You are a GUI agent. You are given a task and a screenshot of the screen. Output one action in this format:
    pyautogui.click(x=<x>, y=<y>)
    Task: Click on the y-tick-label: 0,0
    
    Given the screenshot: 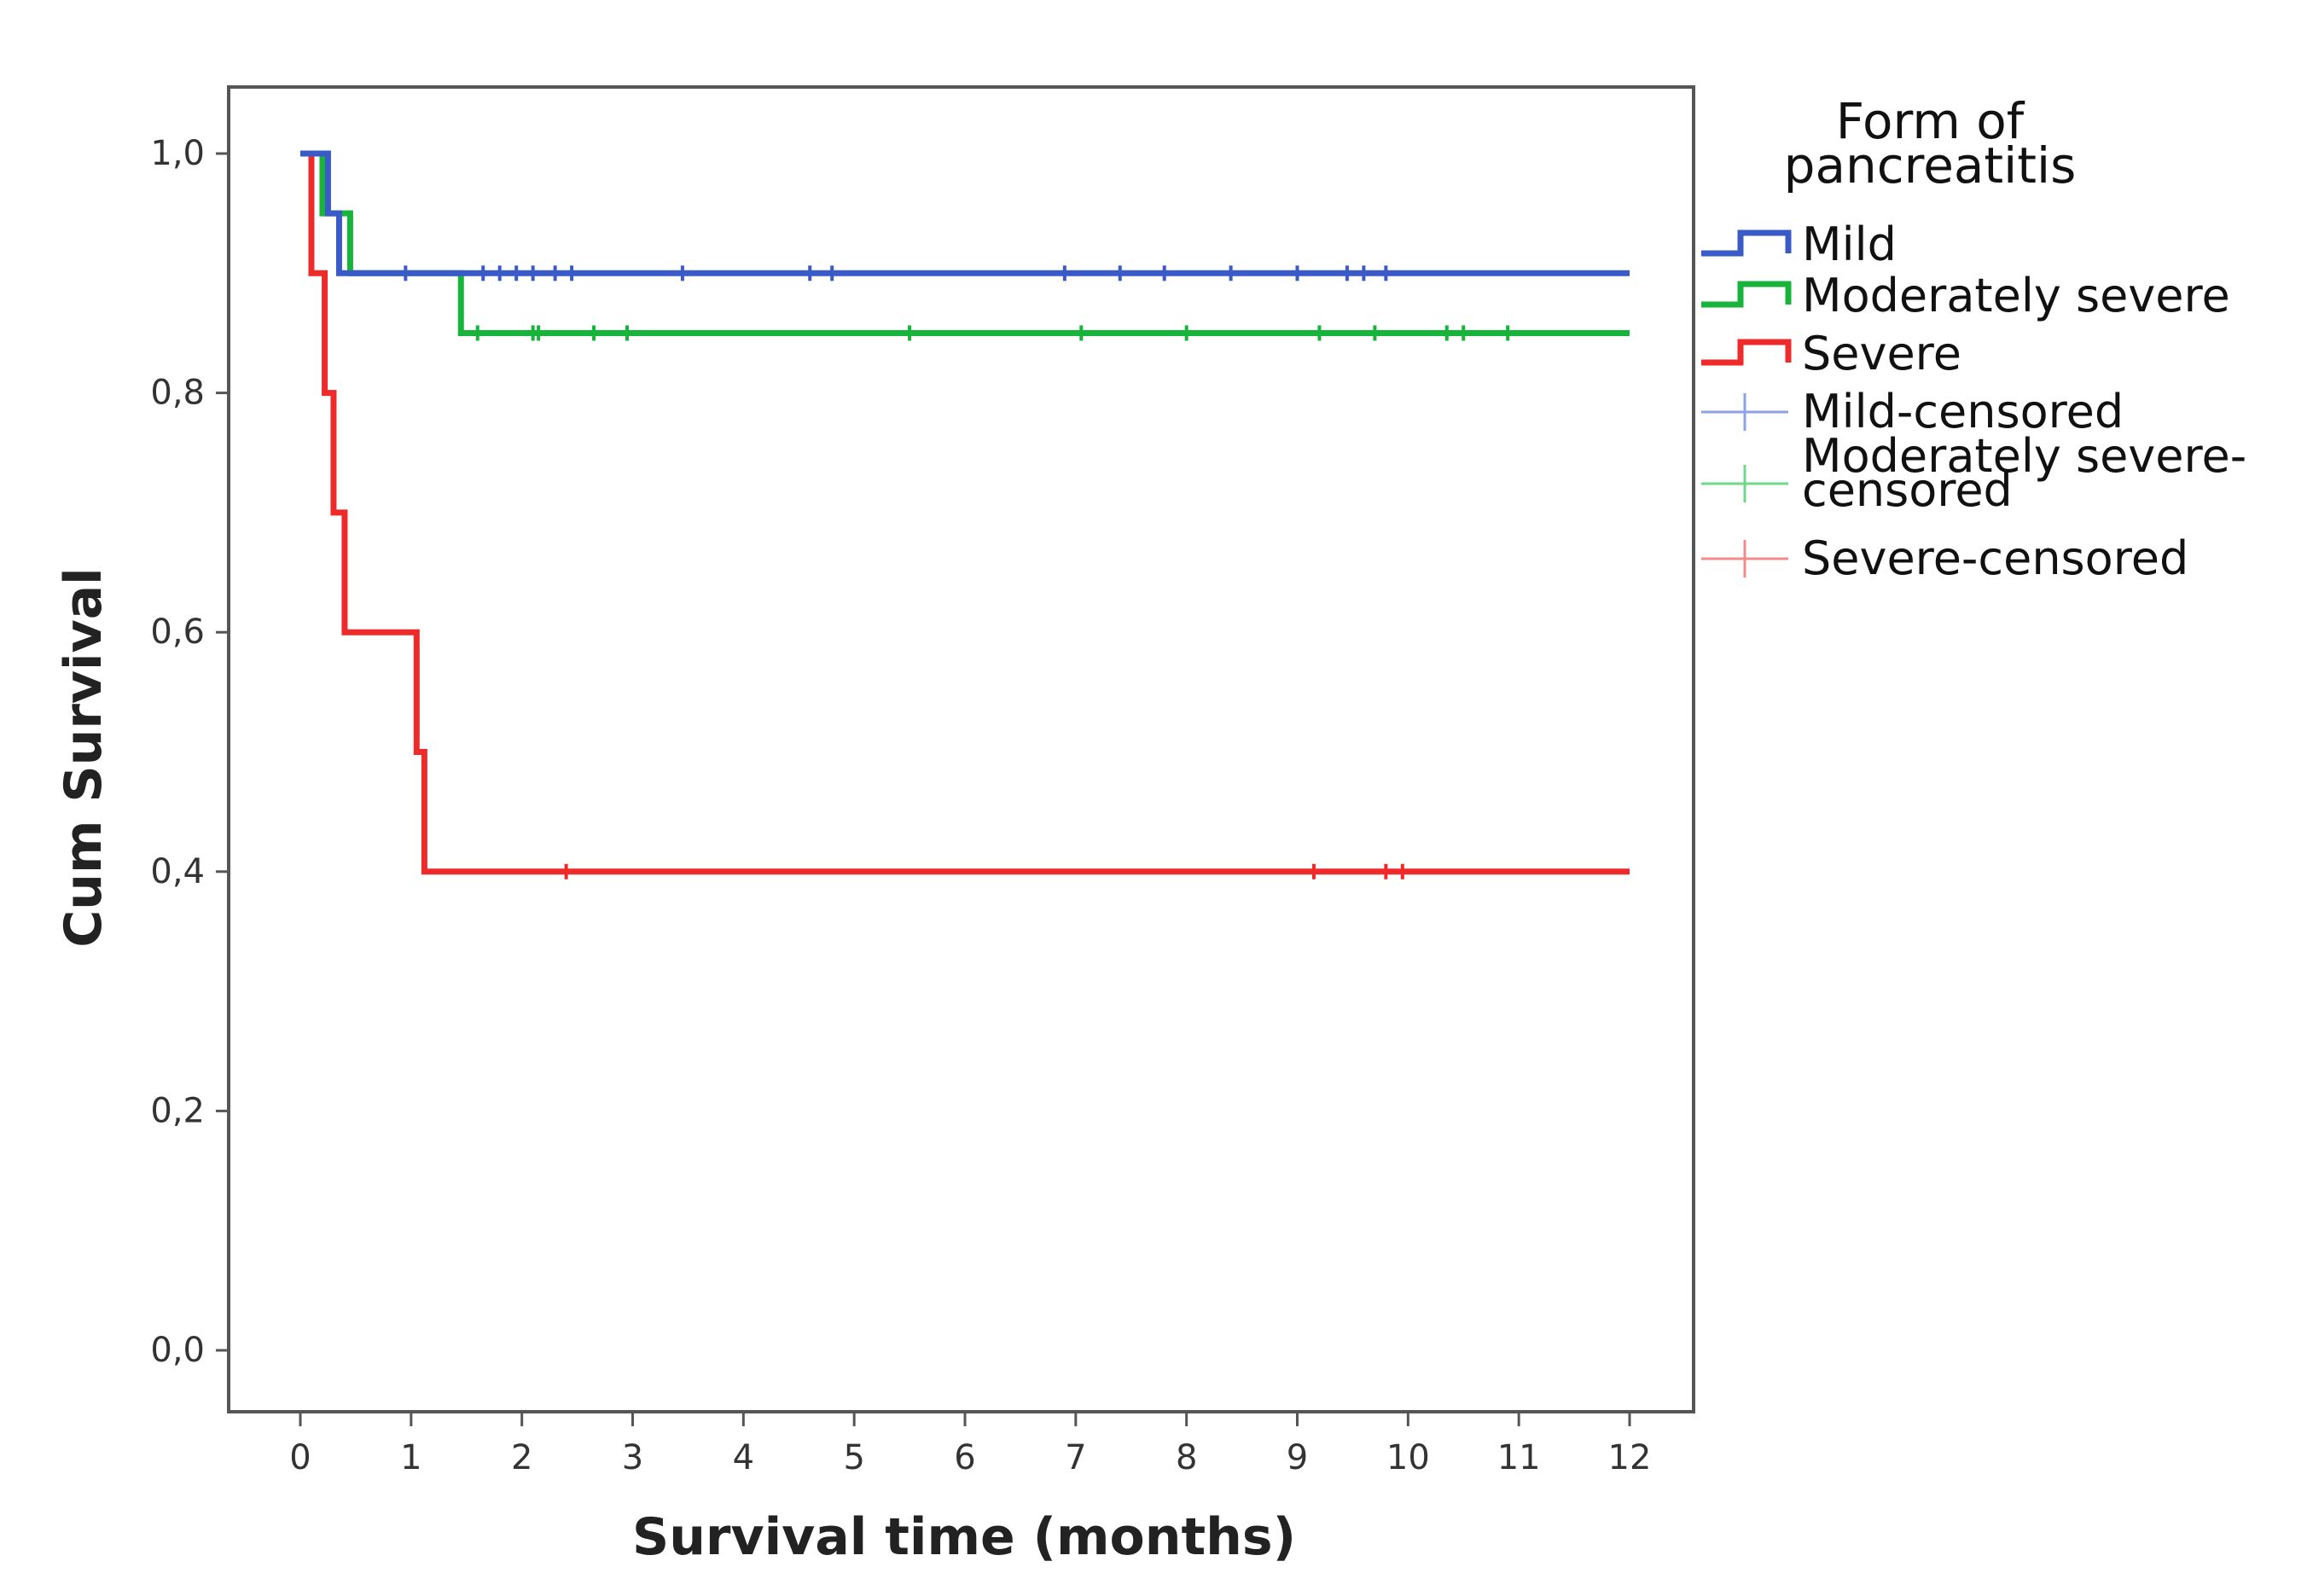 What is the action you would take?
    pyautogui.click(x=178, y=1350)
    